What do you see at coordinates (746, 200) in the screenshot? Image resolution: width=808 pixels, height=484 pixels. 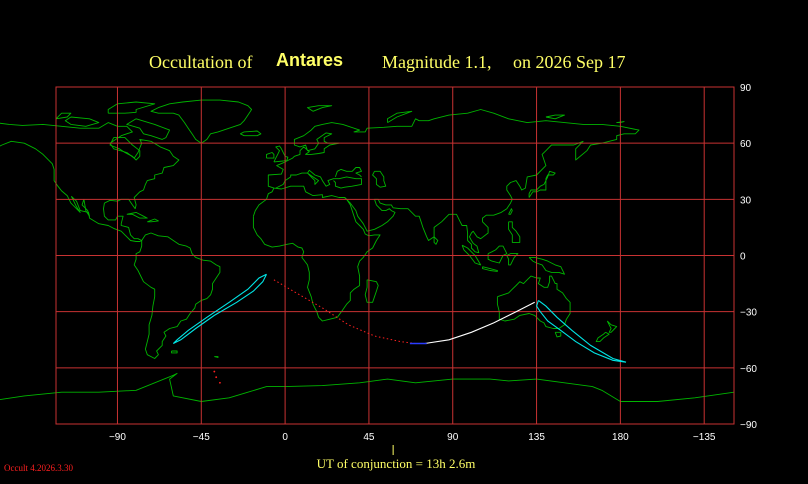 I see `lat-tick-label: 30` at bounding box center [746, 200].